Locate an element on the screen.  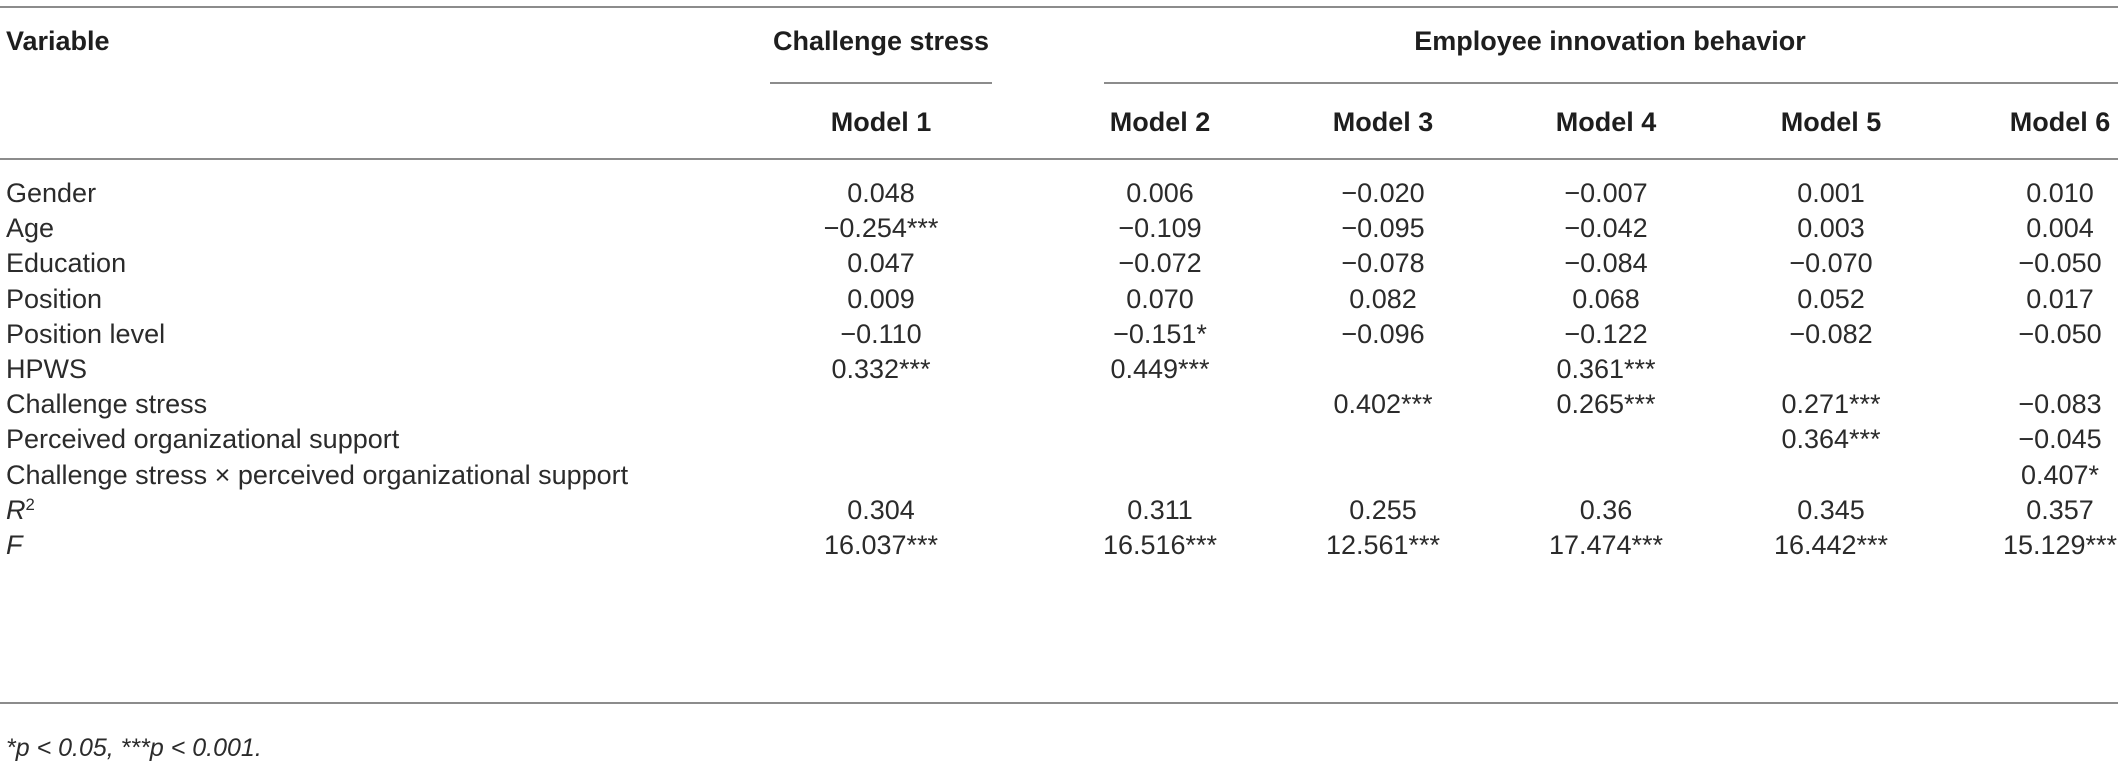
table-cell: 0.311 is located at coordinates (1160, 509).